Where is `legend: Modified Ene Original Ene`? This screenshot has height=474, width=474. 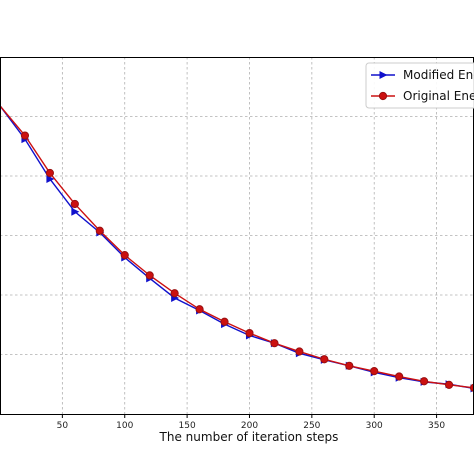
legend: Modified Ene Original Ene is located at coordinates (419, 85).